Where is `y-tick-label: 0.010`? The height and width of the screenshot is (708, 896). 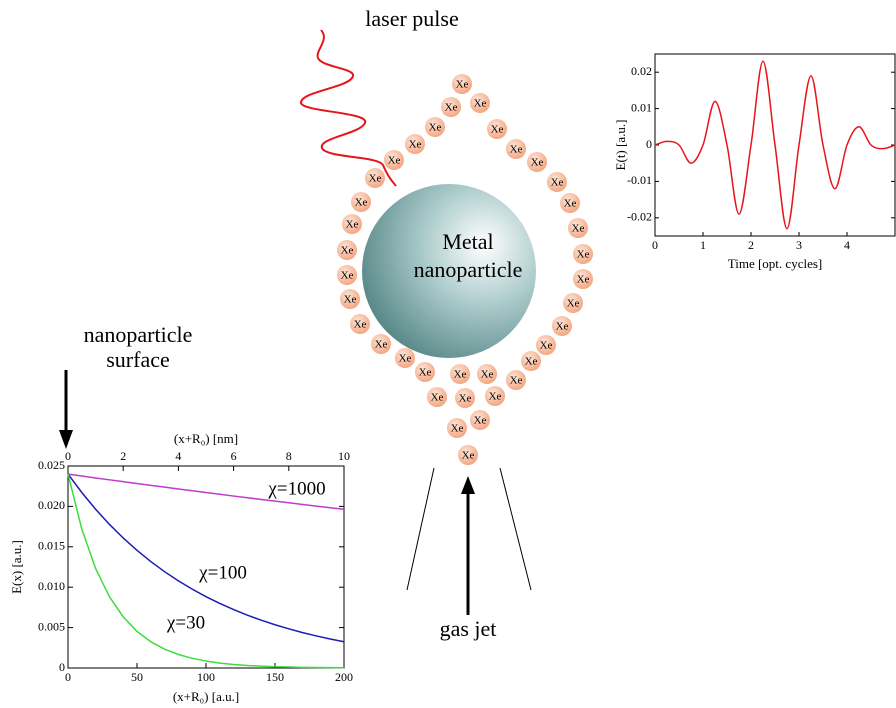
y-tick-label: 0.010 is located at coordinates (51, 586).